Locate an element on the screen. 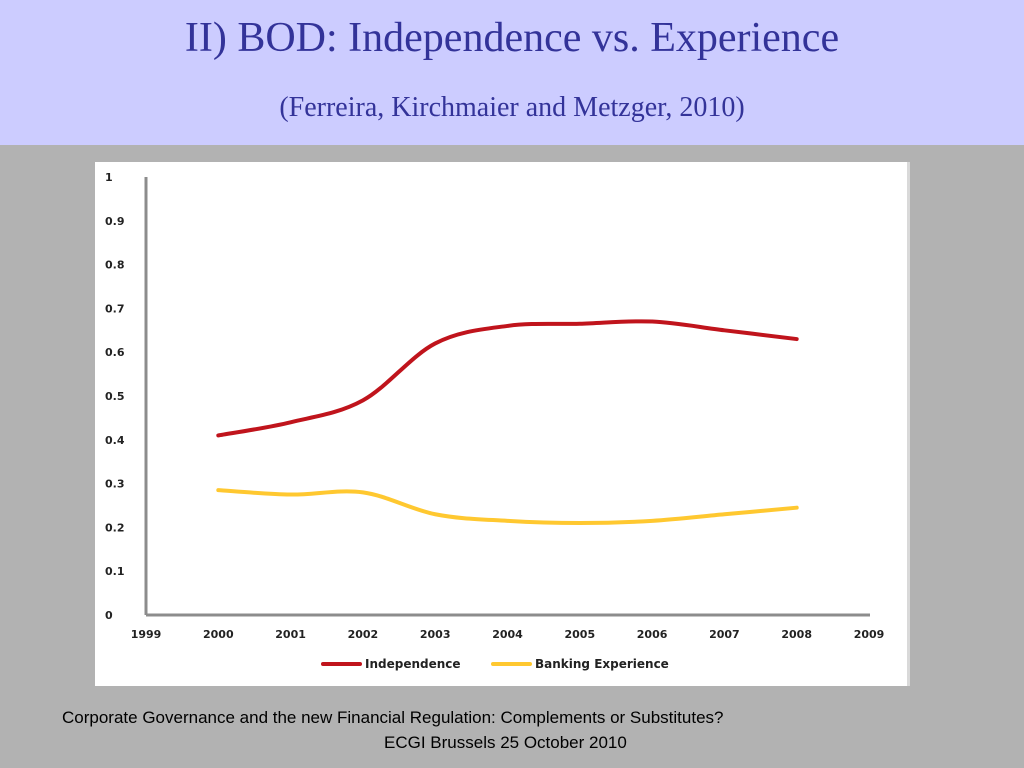  x-tick-label: 2008 is located at coordinates (796, 634).